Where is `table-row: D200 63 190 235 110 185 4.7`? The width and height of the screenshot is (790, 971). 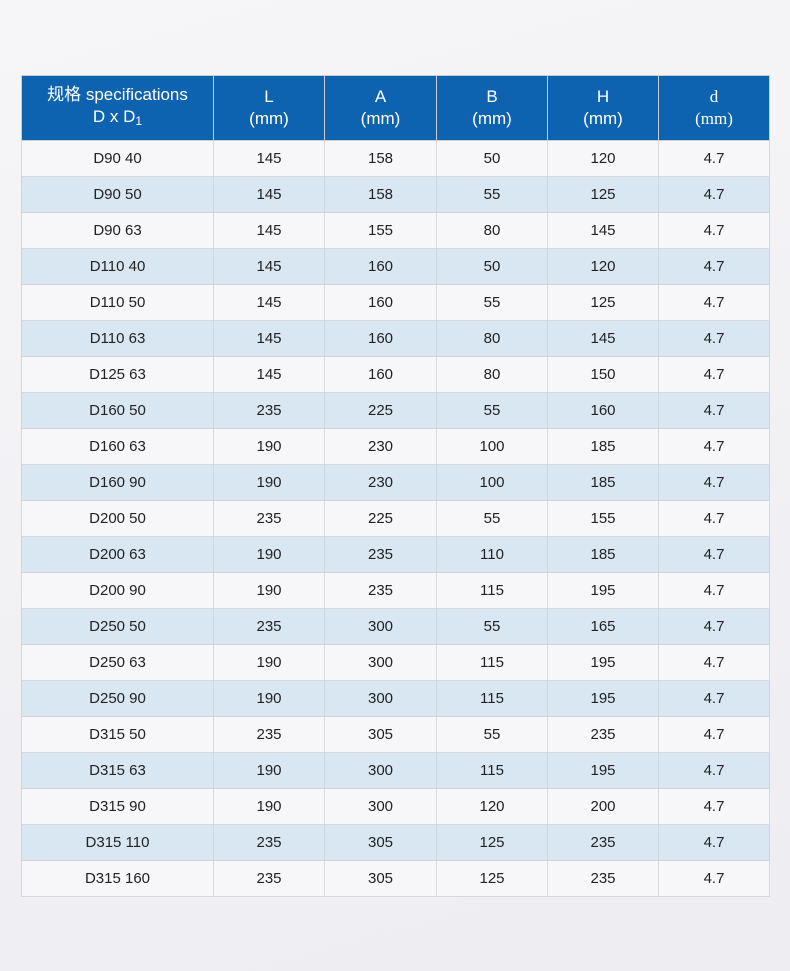 table-row: D200 63 190 235 110 185 4.7 is located at coordinates (395, 554).